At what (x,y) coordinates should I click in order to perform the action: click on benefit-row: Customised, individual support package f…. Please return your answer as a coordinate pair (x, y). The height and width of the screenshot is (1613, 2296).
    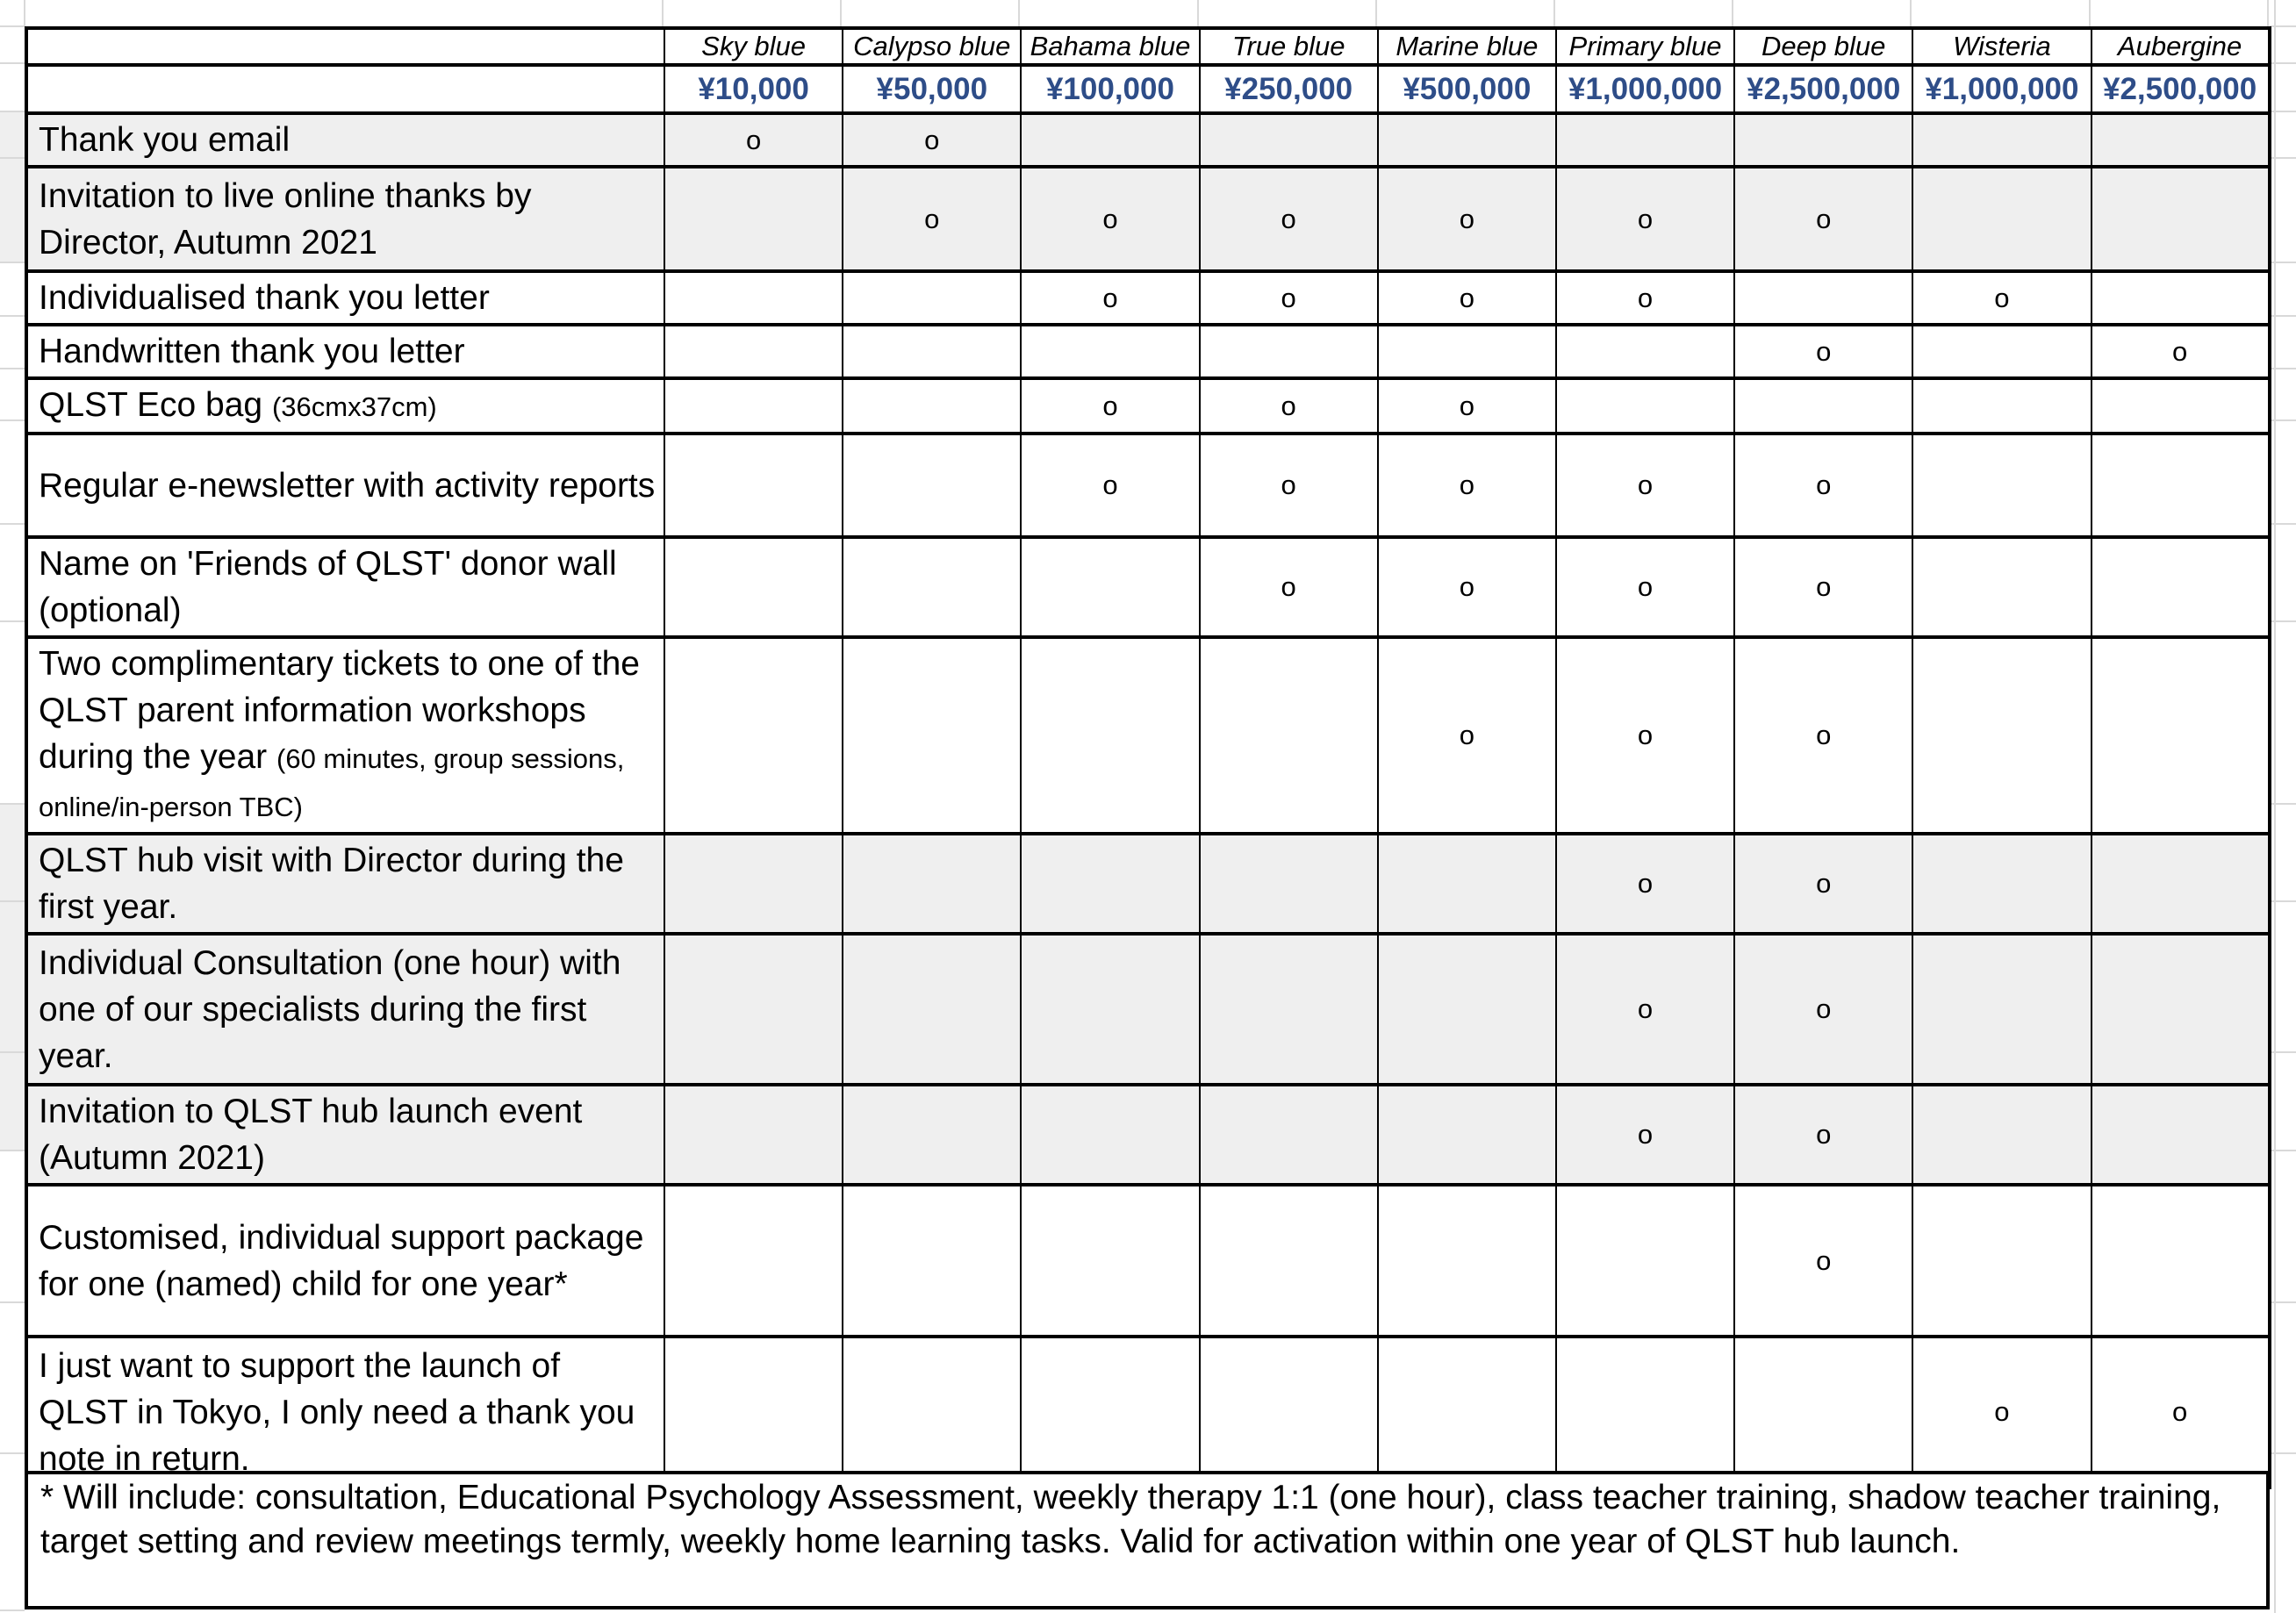
    Looking at the image, I should click on (1148, 1260).